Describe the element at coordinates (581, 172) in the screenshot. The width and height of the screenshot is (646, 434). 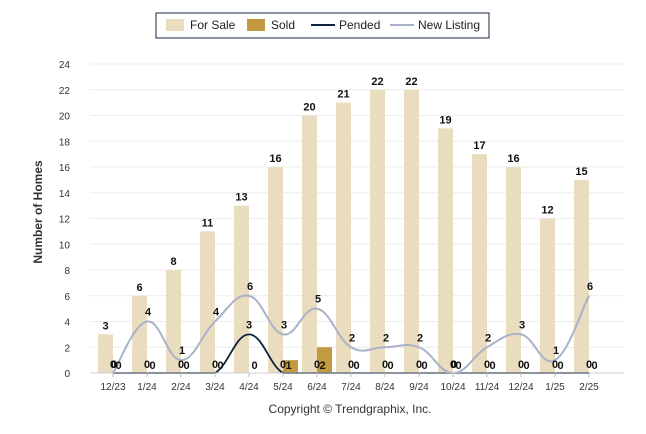
I see `for-sale-value-label: 15` at that location.